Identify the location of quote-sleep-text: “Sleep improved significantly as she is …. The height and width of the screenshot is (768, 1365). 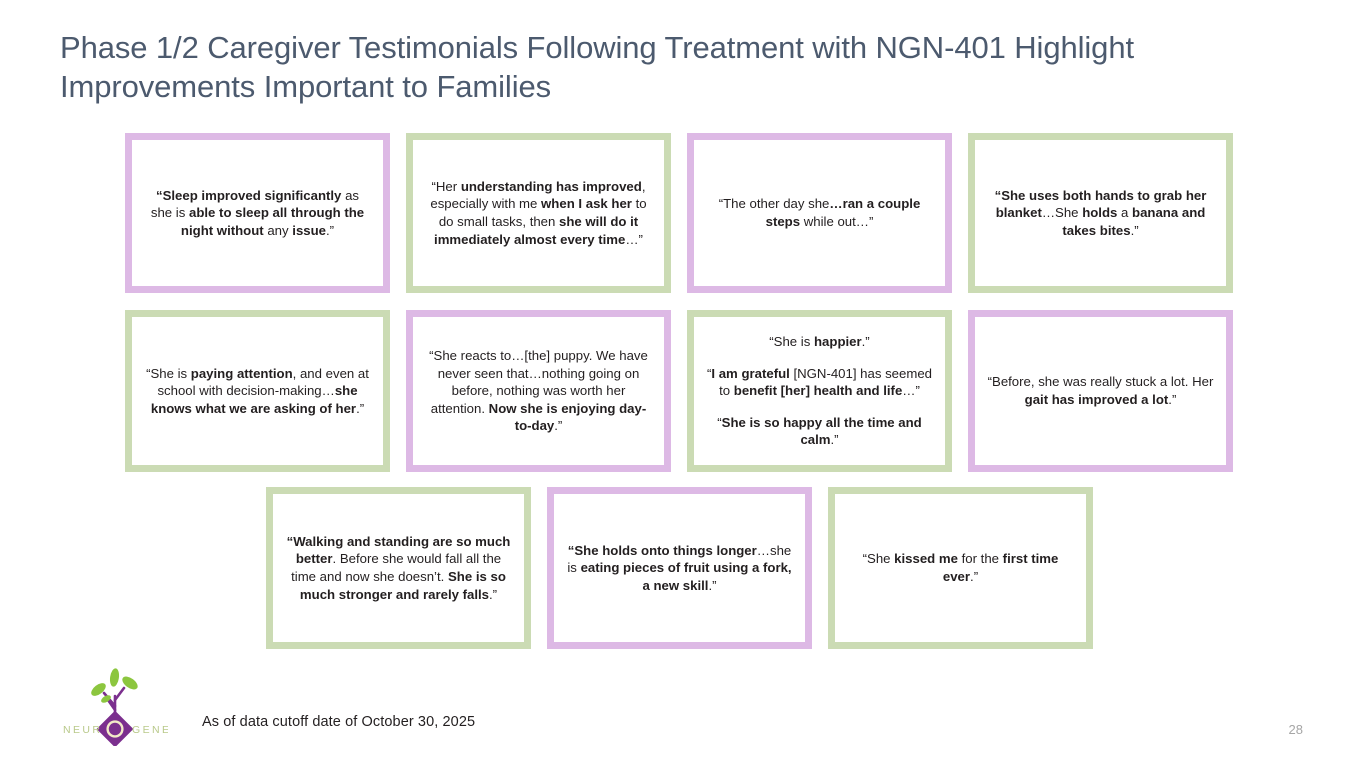
(257, 213).